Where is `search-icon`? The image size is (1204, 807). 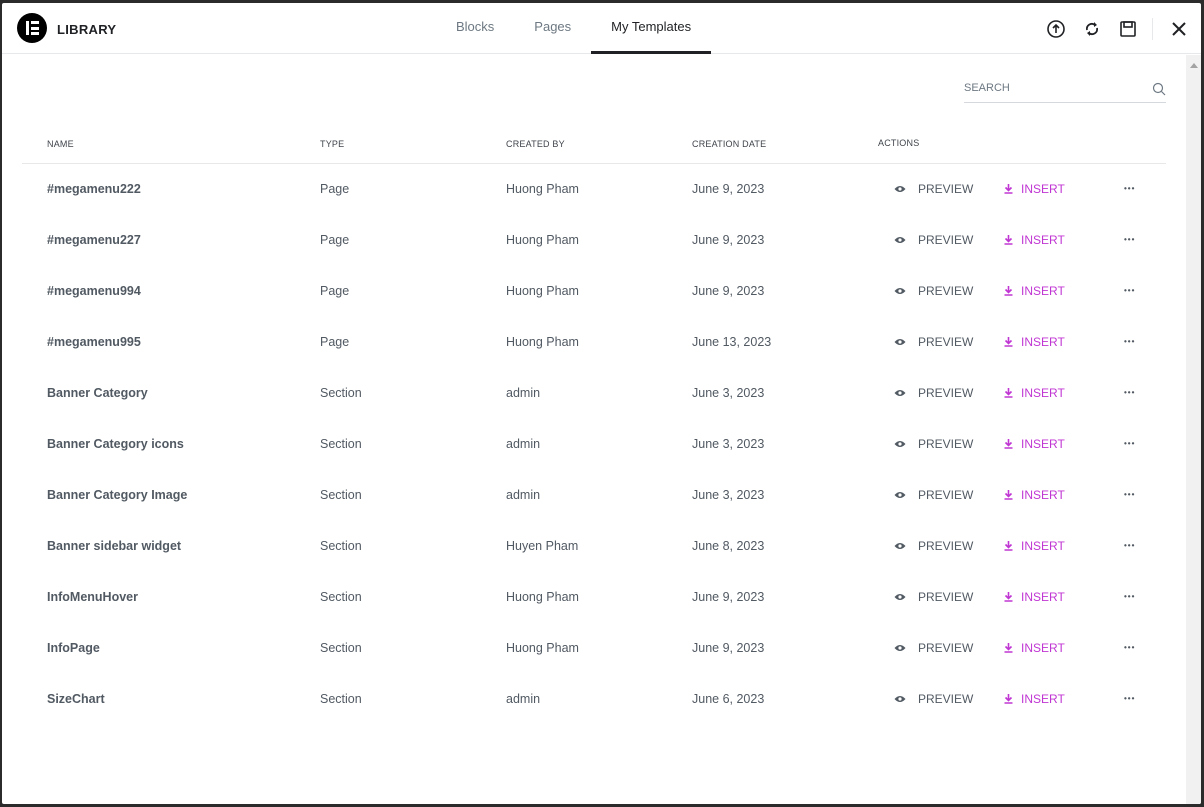 search-icon is located at coordinates (1159, 89).